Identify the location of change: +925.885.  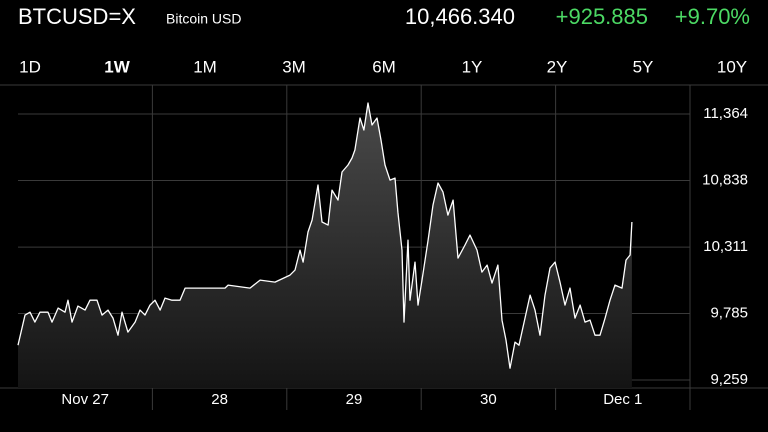
(602, 16).